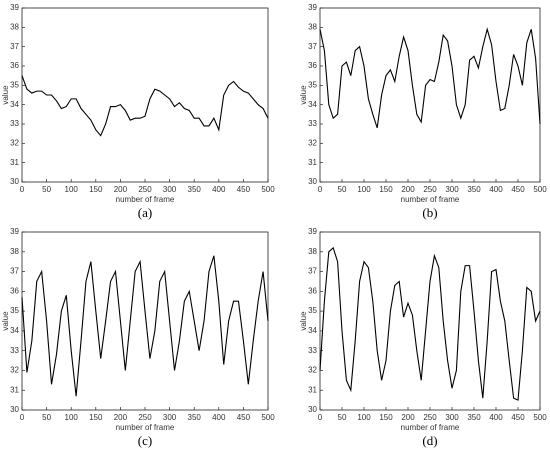  What do you see at coordinates (429, 212) in the screenshot?
I see `panel-caption: (b)` at bounding box center [429, 212].